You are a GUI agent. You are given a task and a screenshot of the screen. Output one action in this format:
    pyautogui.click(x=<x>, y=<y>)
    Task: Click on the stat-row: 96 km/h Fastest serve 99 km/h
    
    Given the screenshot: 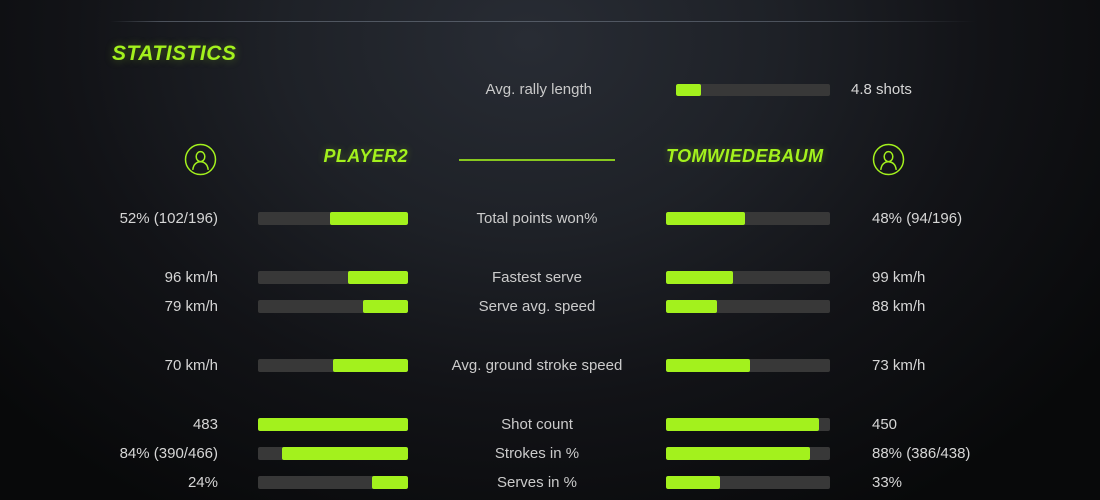 What is the action you would take?
    pyautogui.click(x=550, y=277)
    